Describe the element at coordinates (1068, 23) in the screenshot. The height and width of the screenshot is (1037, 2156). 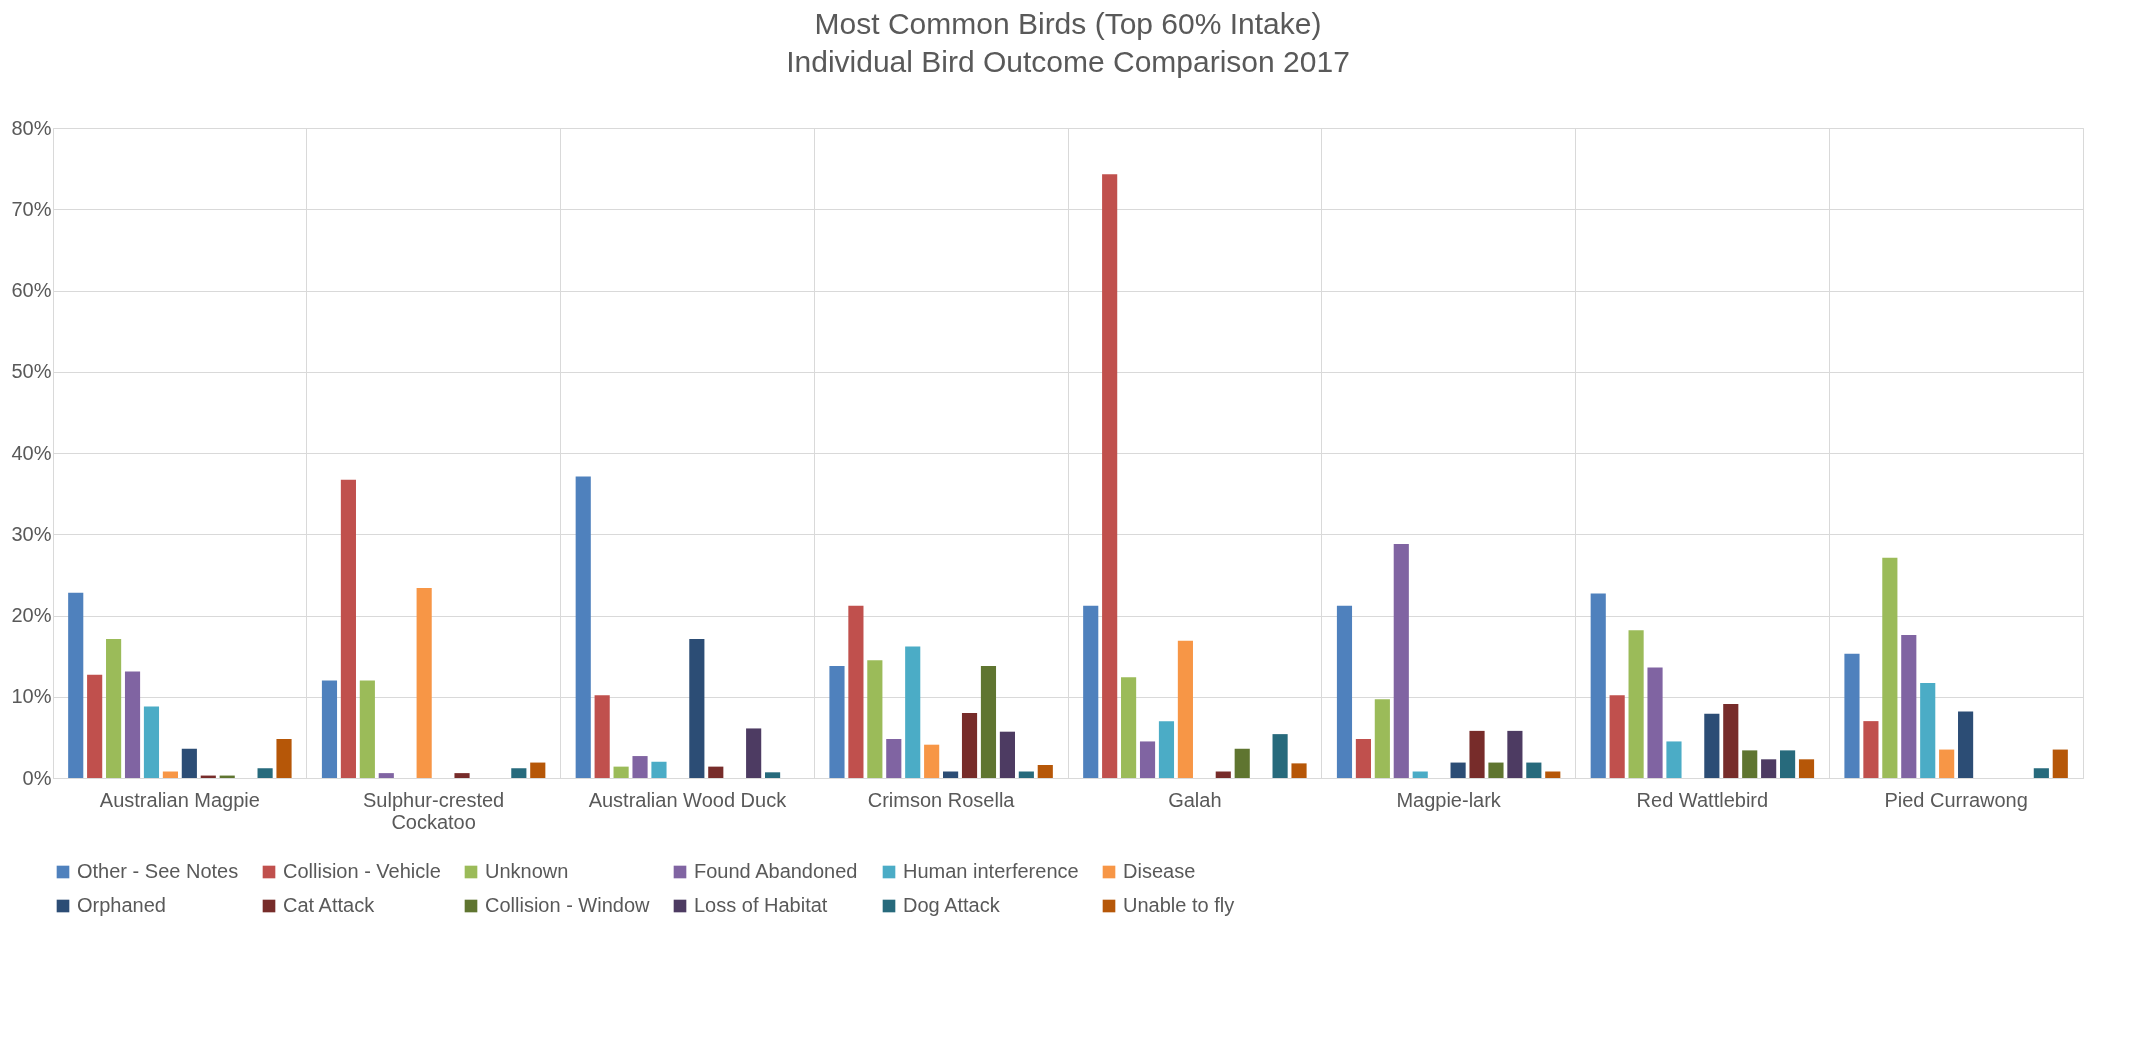
I see `chart-title: Most Common Birds (Top 60% Intake)` at that location.